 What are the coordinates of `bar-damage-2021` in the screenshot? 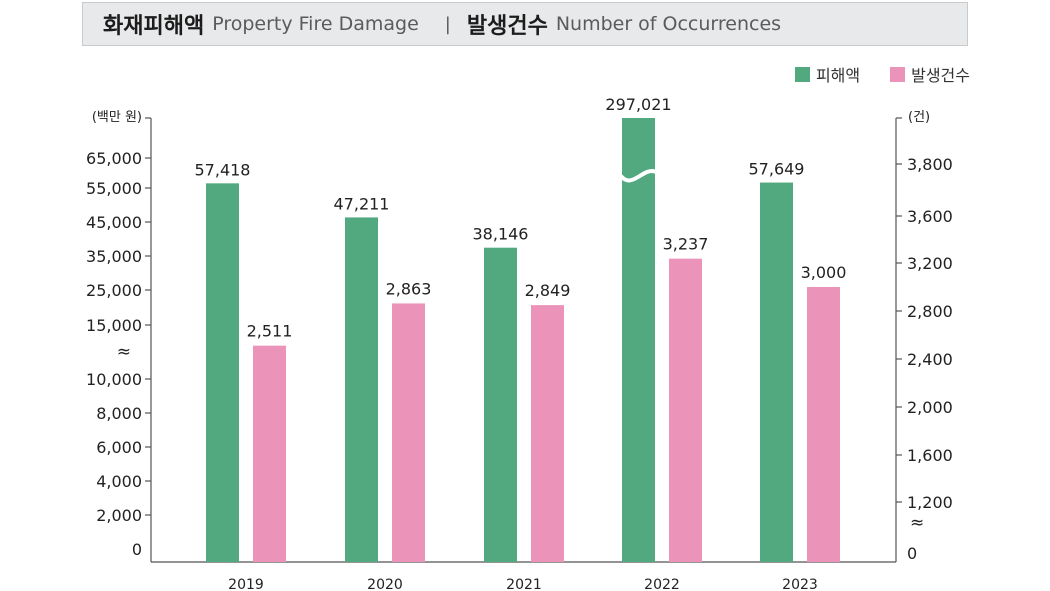 It's located at (500, 404).